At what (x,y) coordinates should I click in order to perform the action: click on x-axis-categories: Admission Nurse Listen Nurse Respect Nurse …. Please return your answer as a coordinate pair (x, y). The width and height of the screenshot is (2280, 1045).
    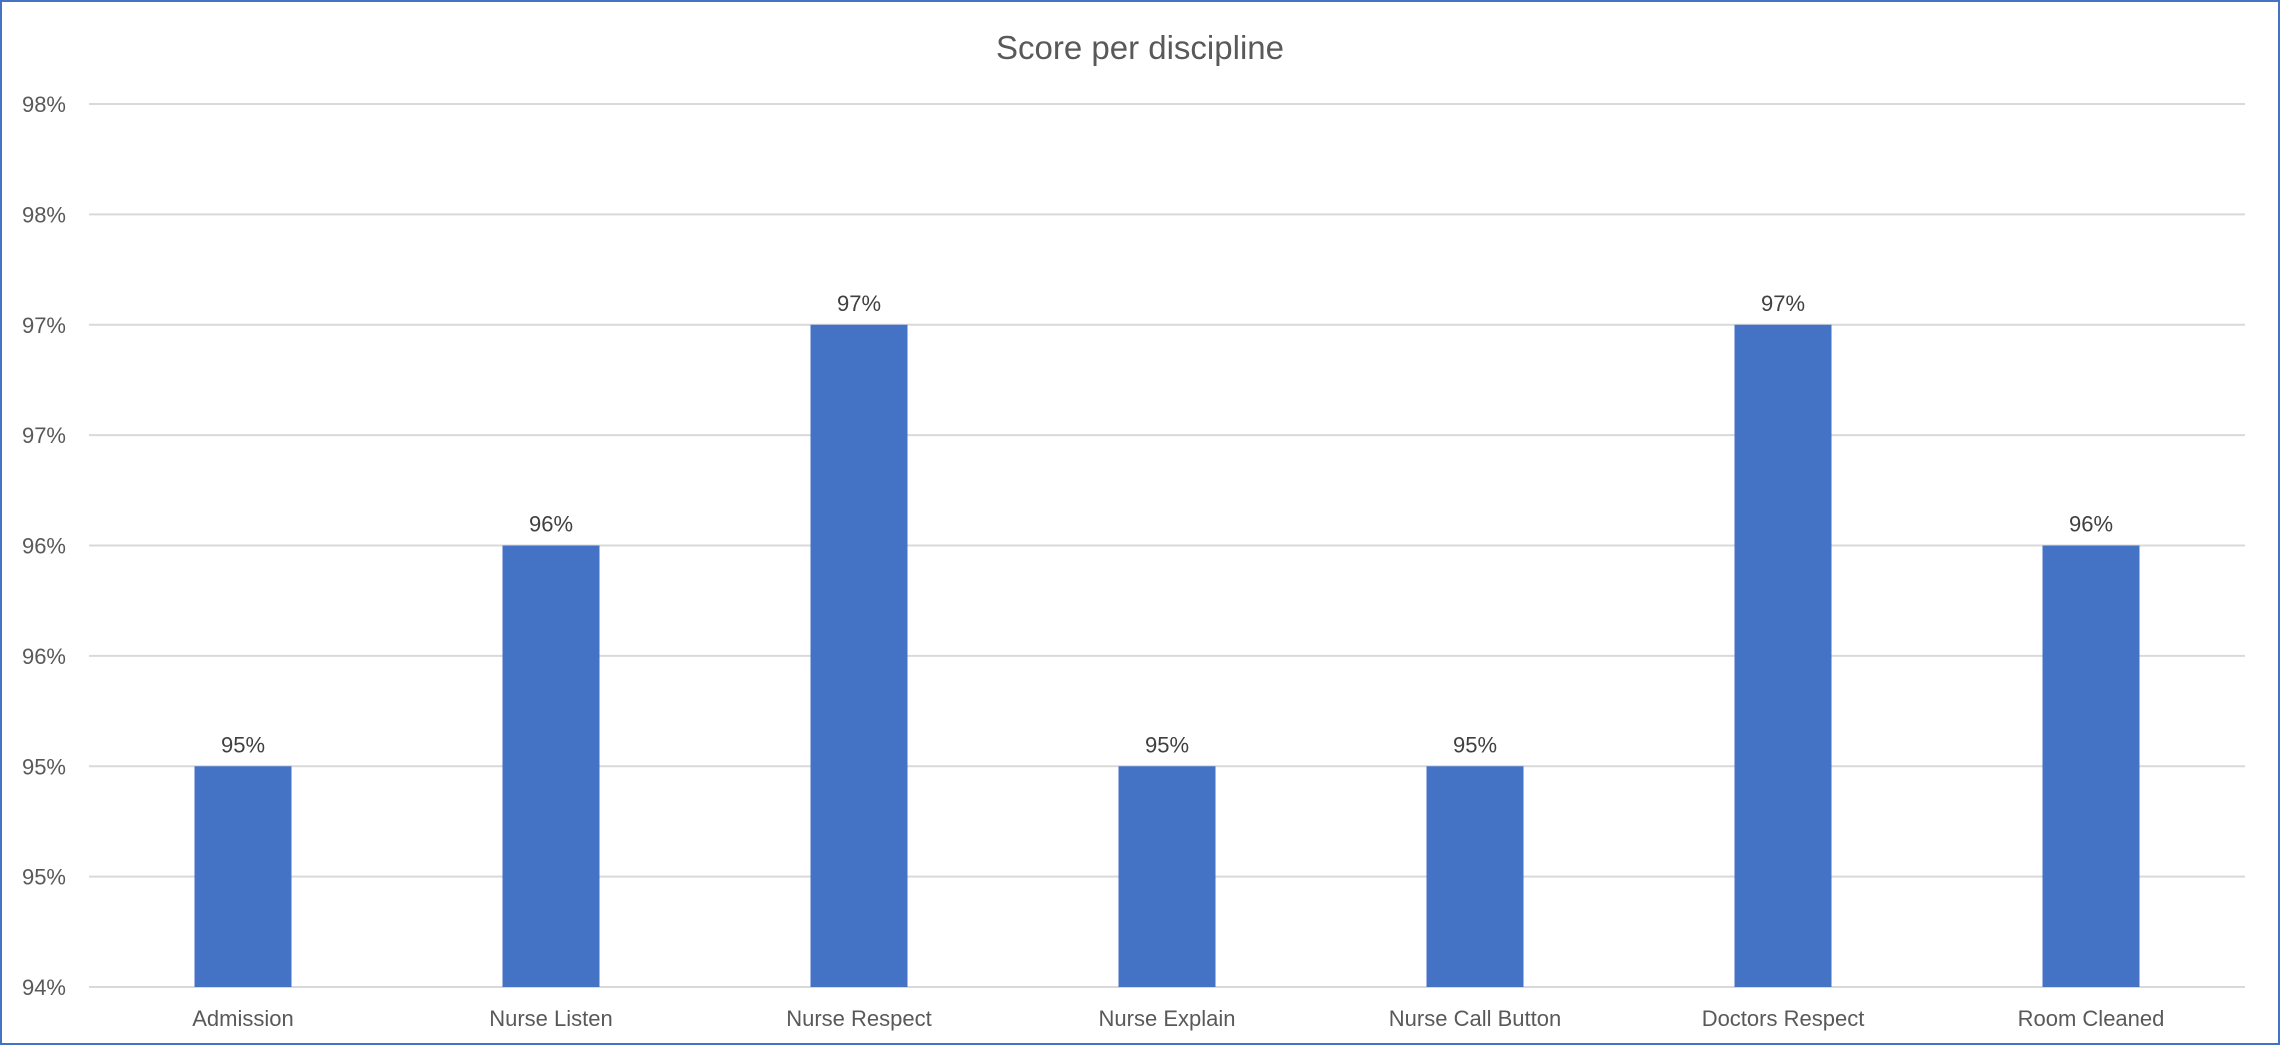
    Looking at the image, I should click on (1178, 1018).